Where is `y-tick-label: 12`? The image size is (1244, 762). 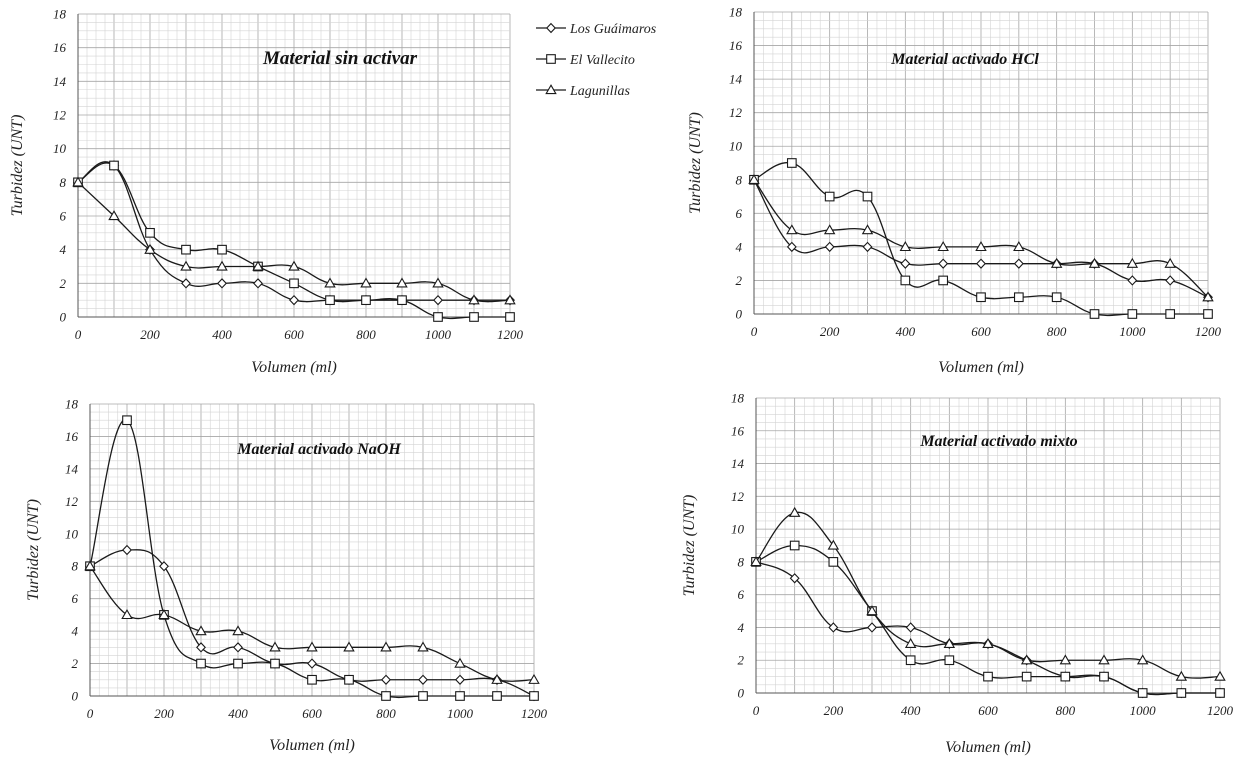
y-tick-label: 12 is located at coordinates (72, 501).